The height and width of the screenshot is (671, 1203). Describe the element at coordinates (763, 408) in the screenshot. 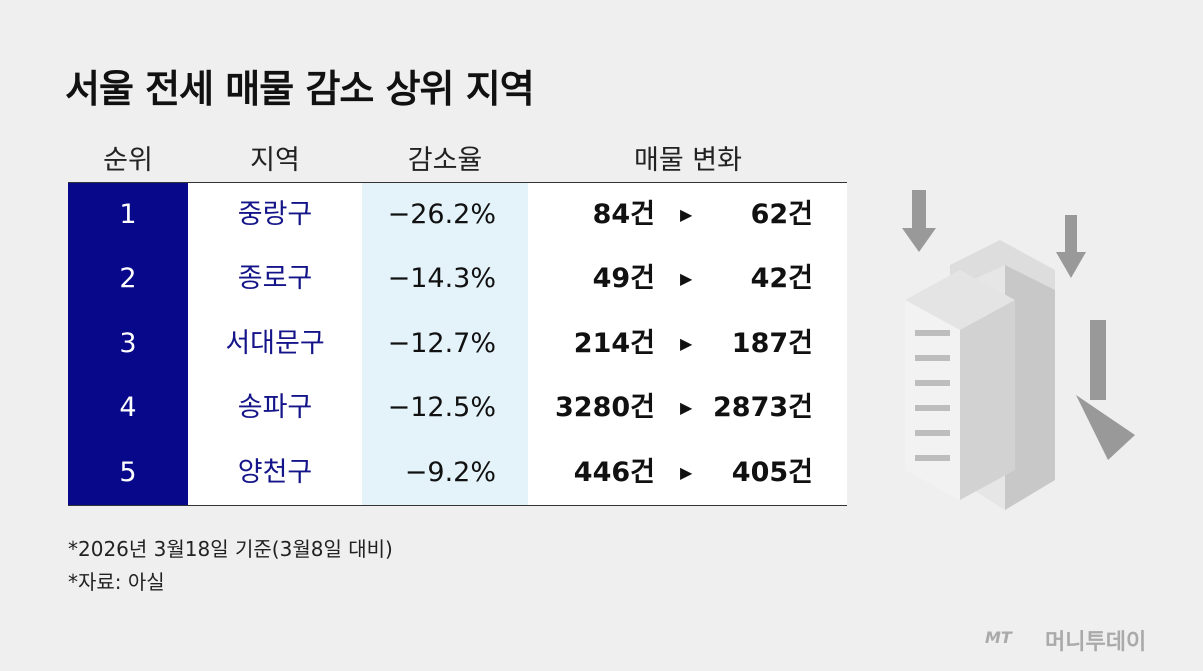

I see `listings-after: 2873건` at that location.